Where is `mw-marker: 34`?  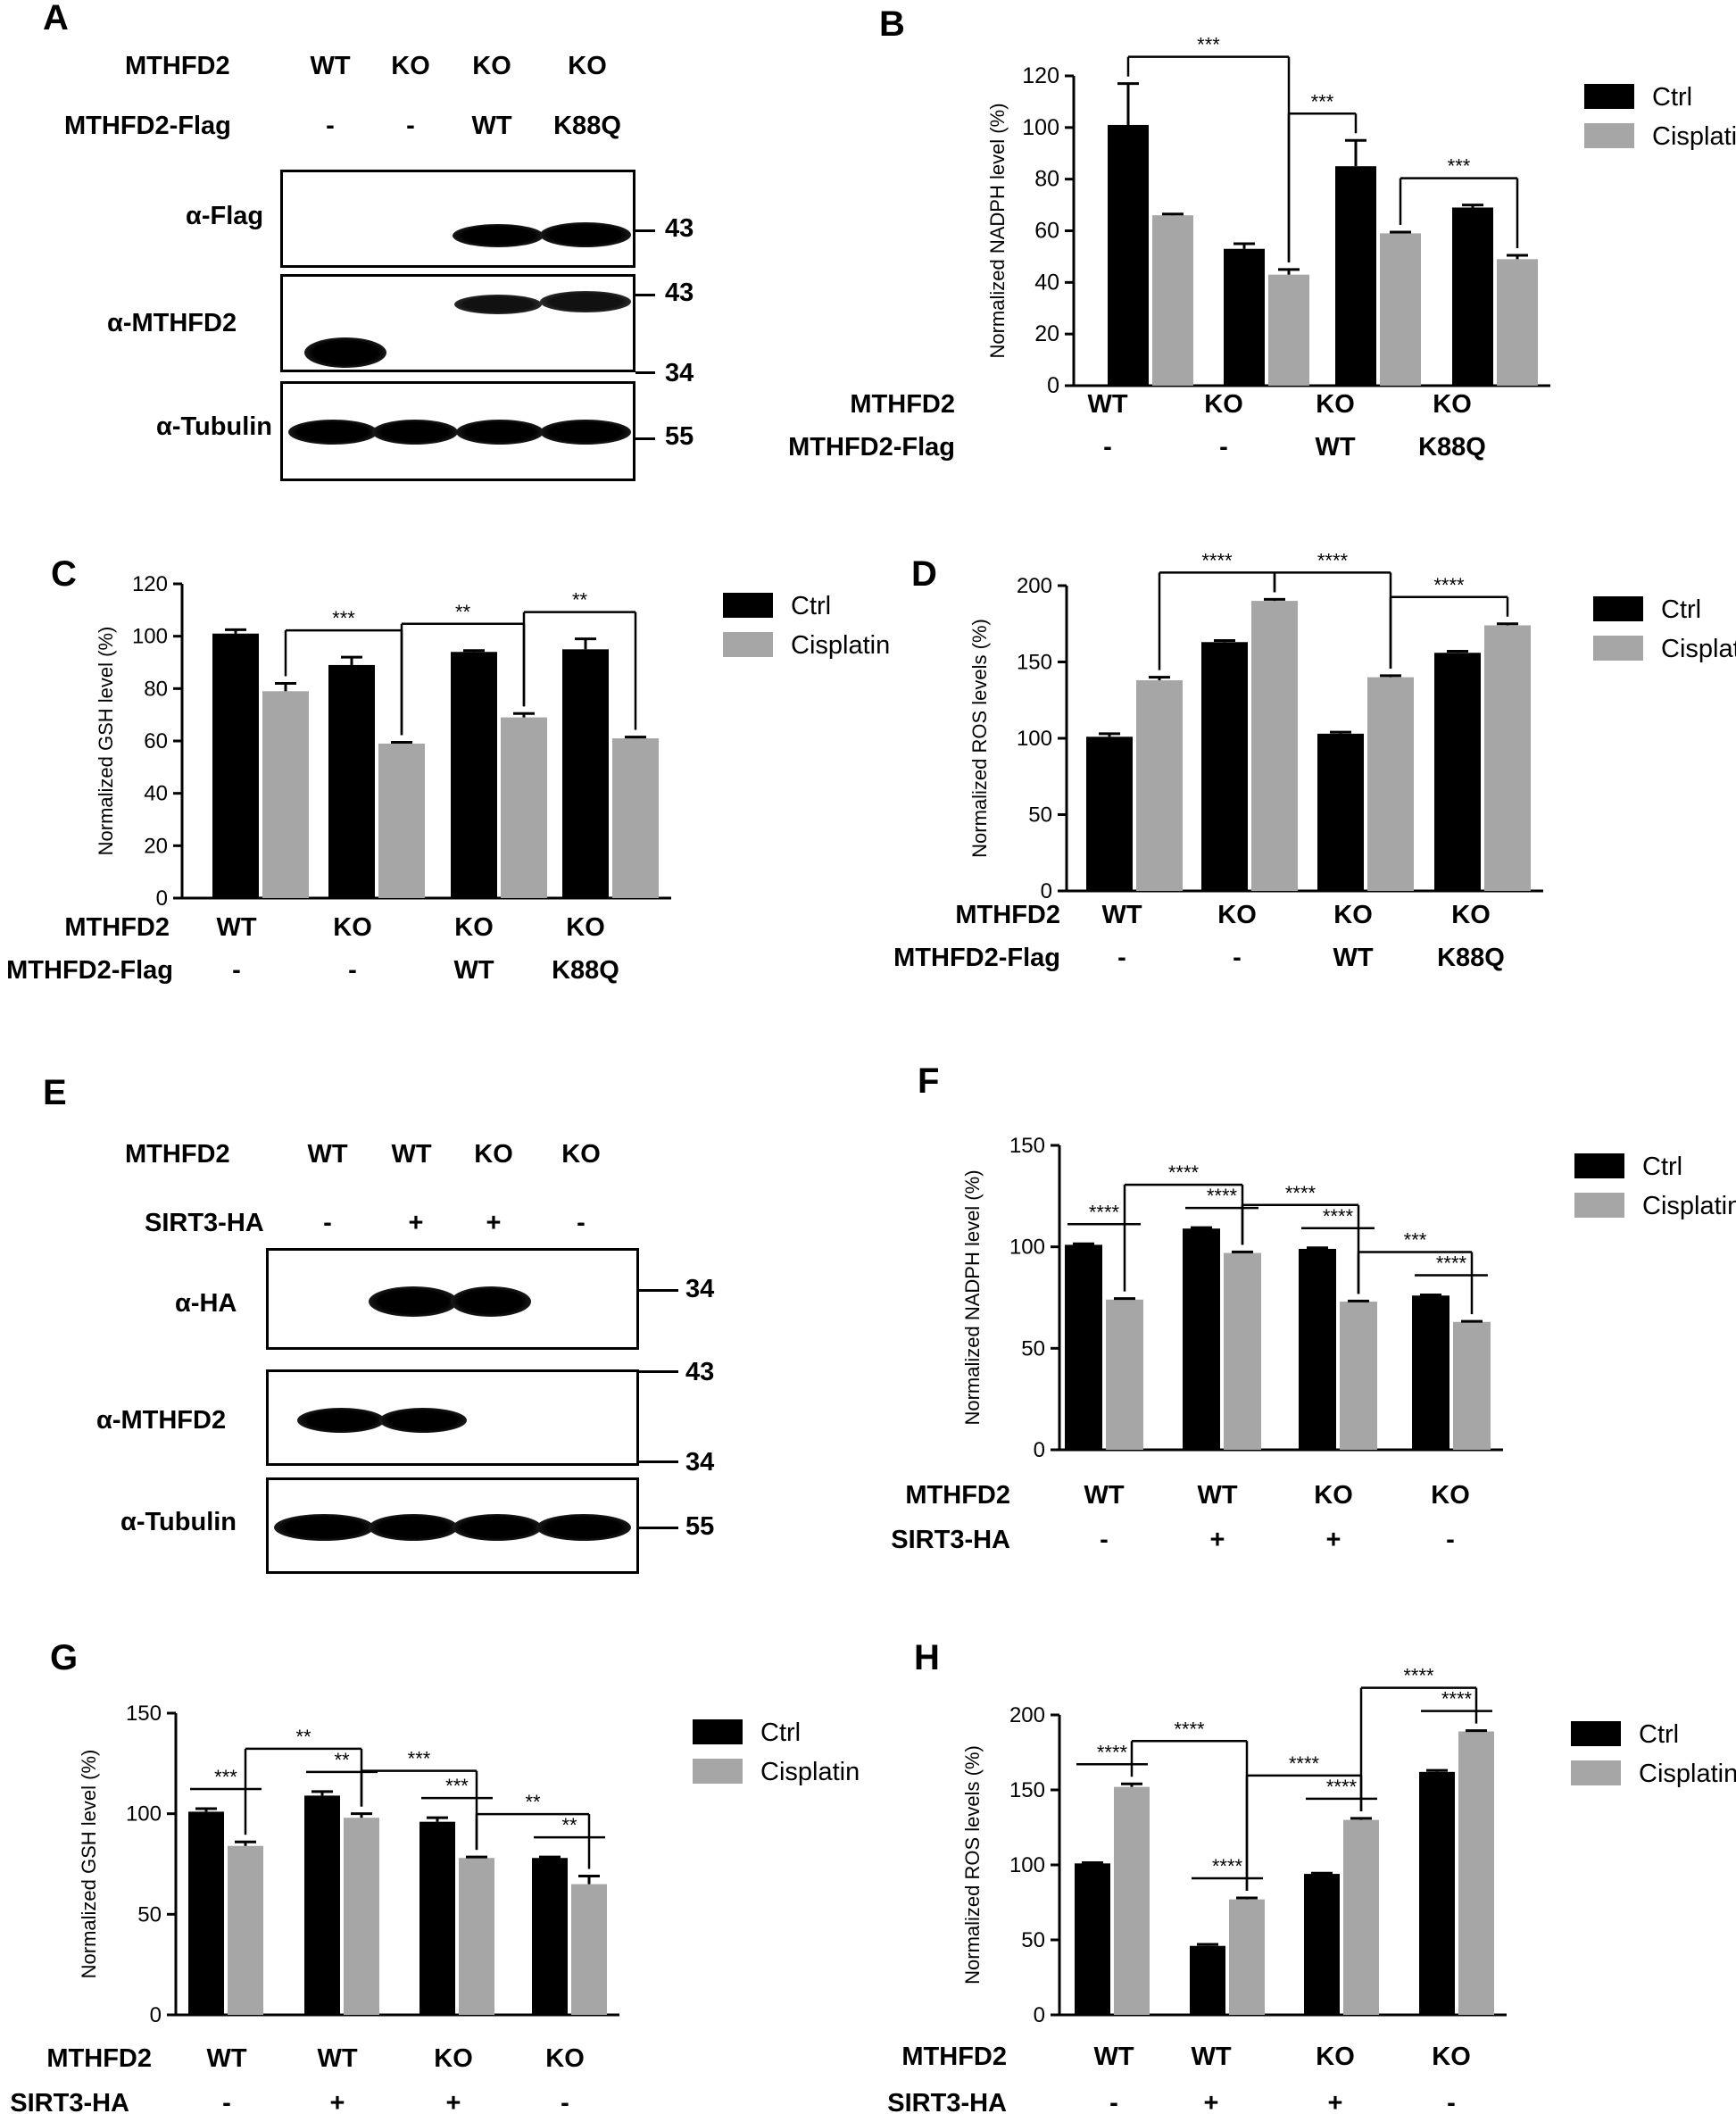
mw-marker: 34 is located at coordinates (700, 1462).